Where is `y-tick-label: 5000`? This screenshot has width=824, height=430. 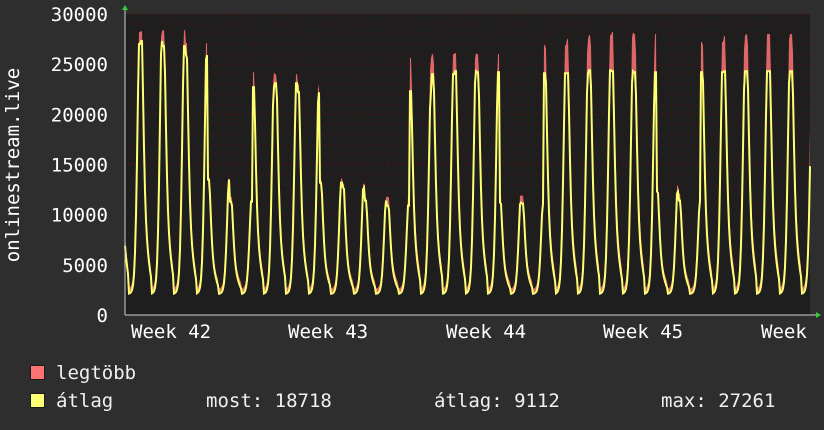 y-tick-label: 5000 is located at coordinates (85, 266).